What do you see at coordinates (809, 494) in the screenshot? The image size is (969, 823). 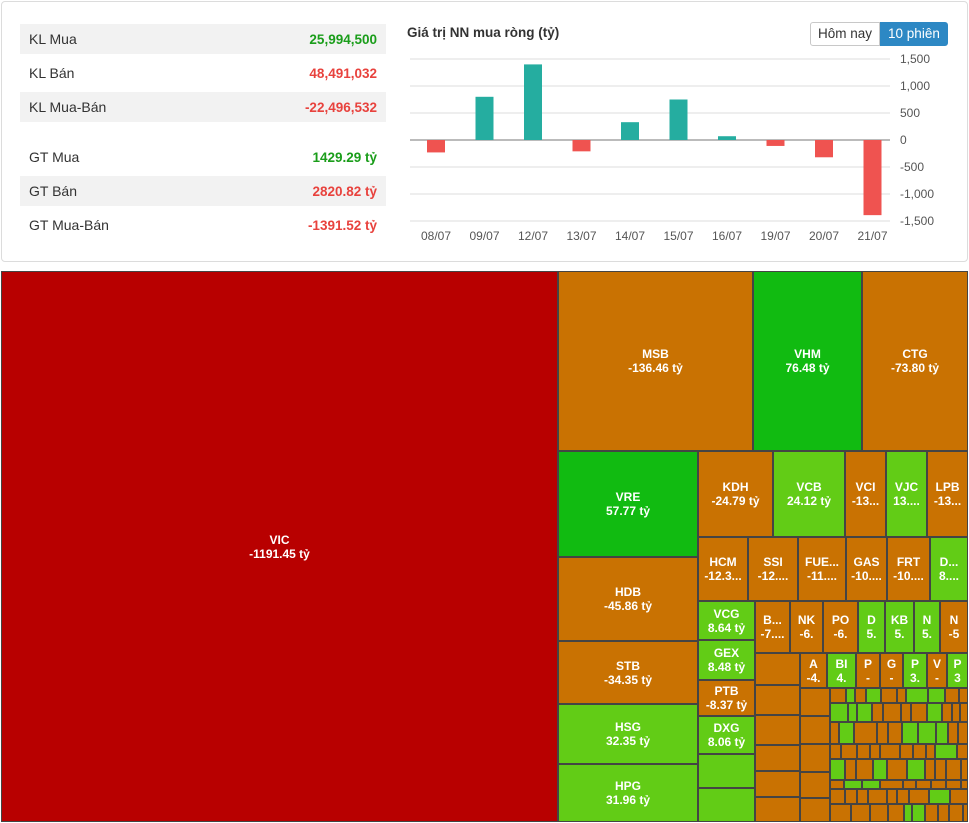 I see `treemap-cell-vcb: VCB 24.12 tỷ` at bounding box center [809, 494].